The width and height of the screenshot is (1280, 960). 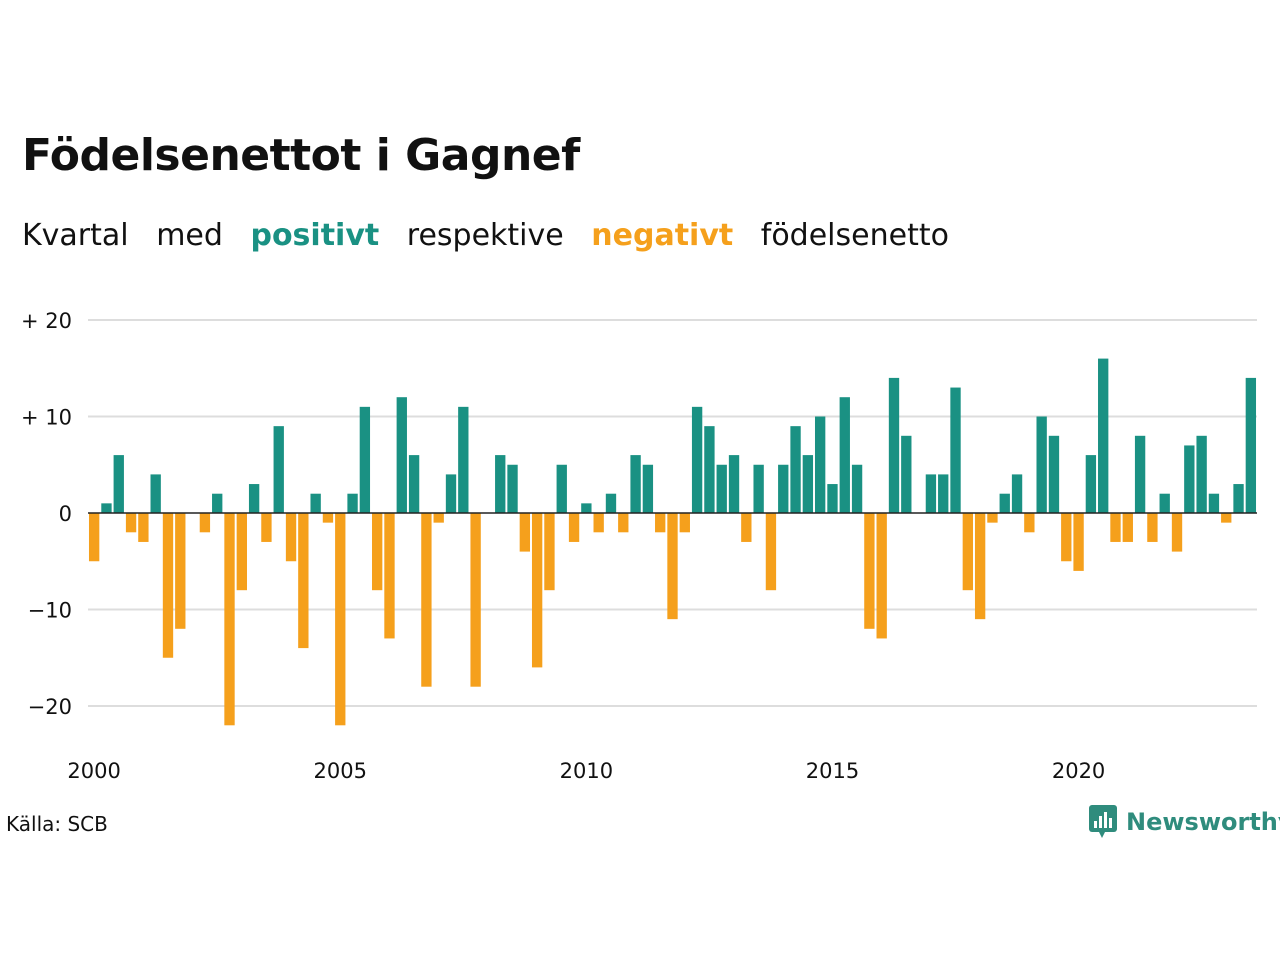 What do you see at coordinates (1103, 821) in the screenshot?
I see `newsworthy-logo-icon` at bounding box center [1103, 821].